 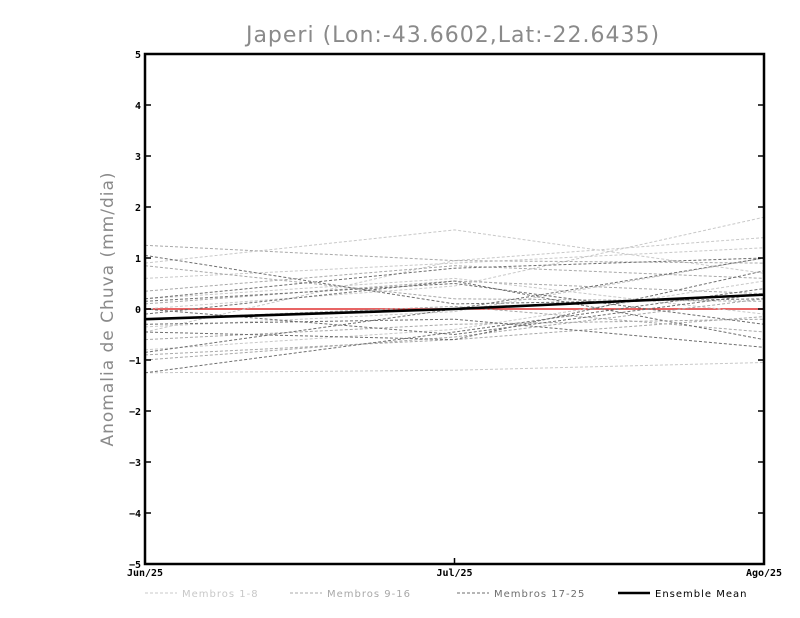 What do you see at coordinates (764, 573) in the screenshot?
I see `x-tick-label: Ago/25` at bounding box center [764, 573].